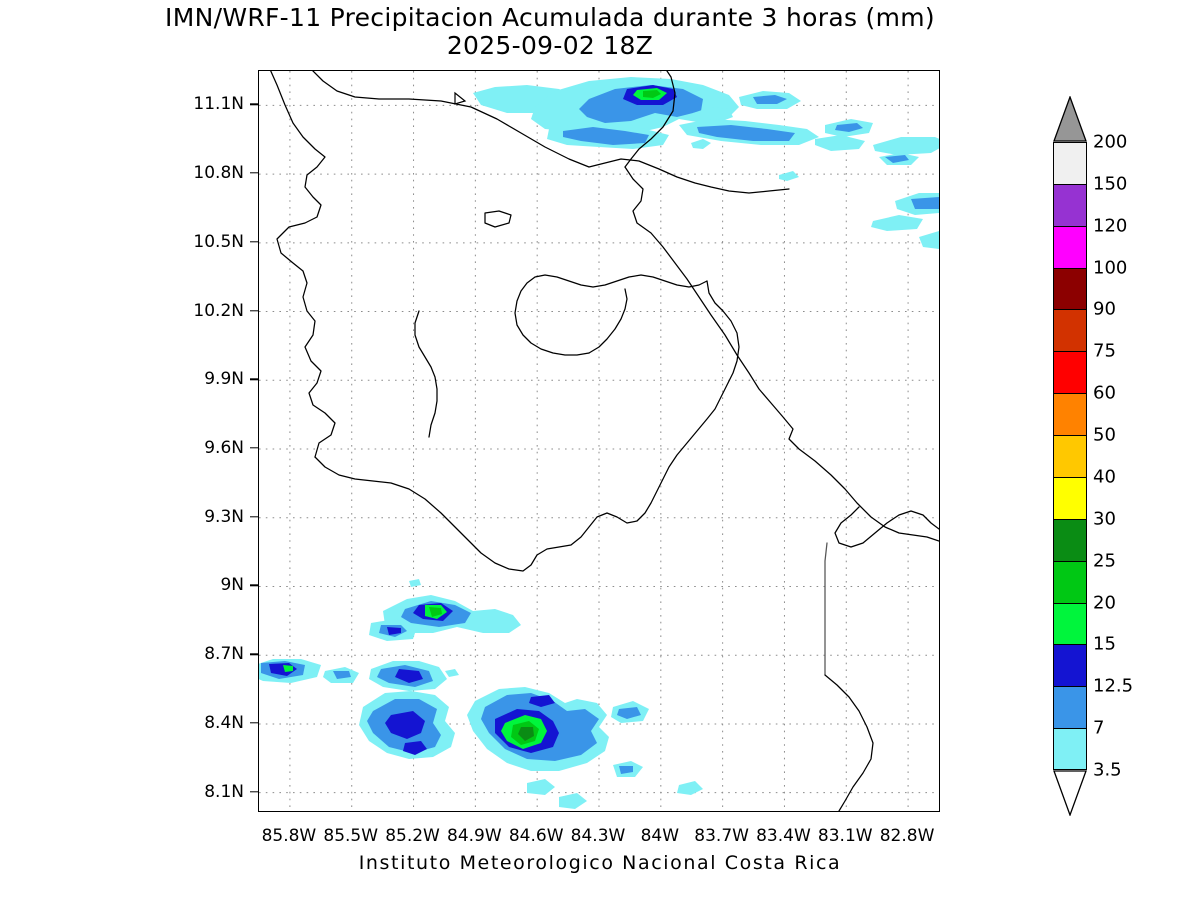  Describe the element at coordinates (783, 836) in the screenshot. I see `x-axis-tick-label: 83.4W` at that location.